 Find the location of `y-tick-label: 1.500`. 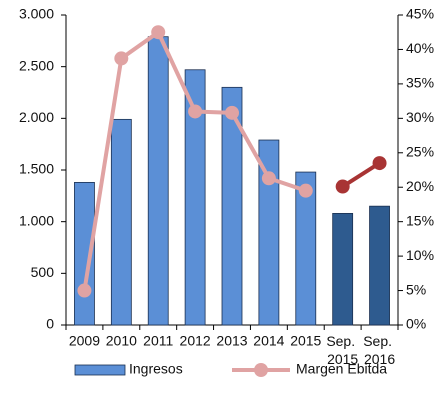

y-tick-label: 1.500 is located at coordinates (36, 169).